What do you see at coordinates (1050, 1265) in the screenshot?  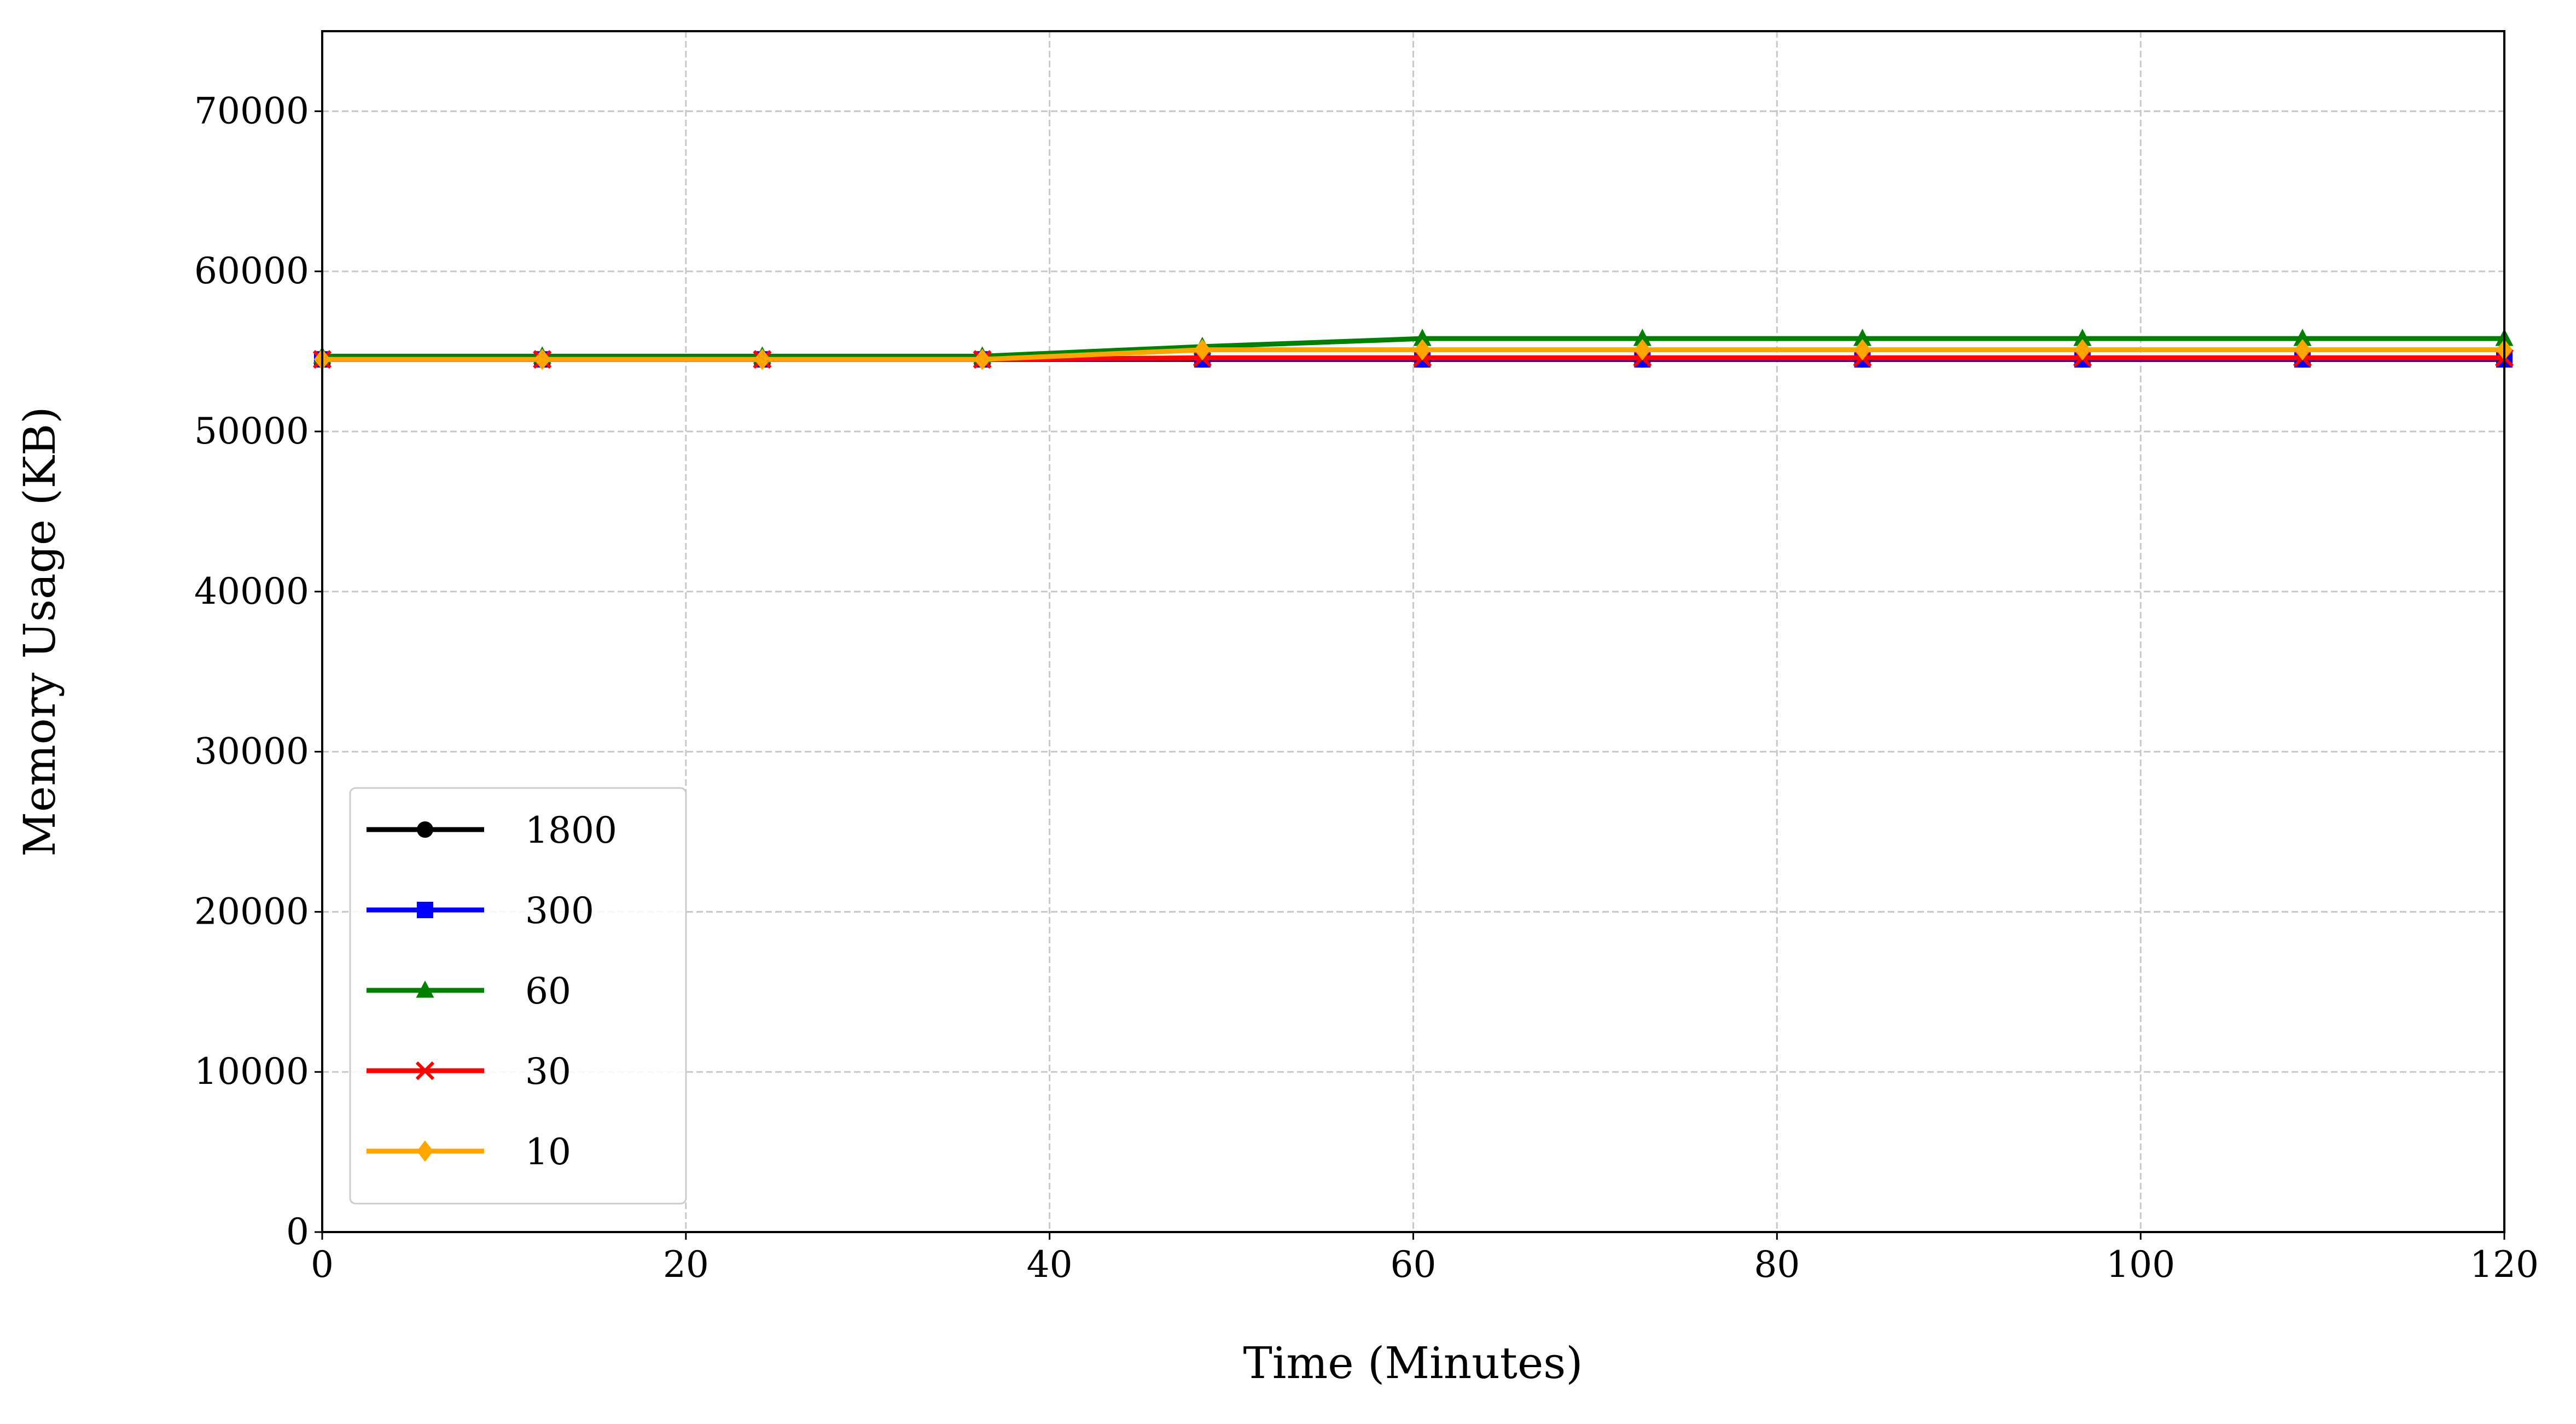 I see `x-tick-label: 40` at bounding box center [1050, 1265].